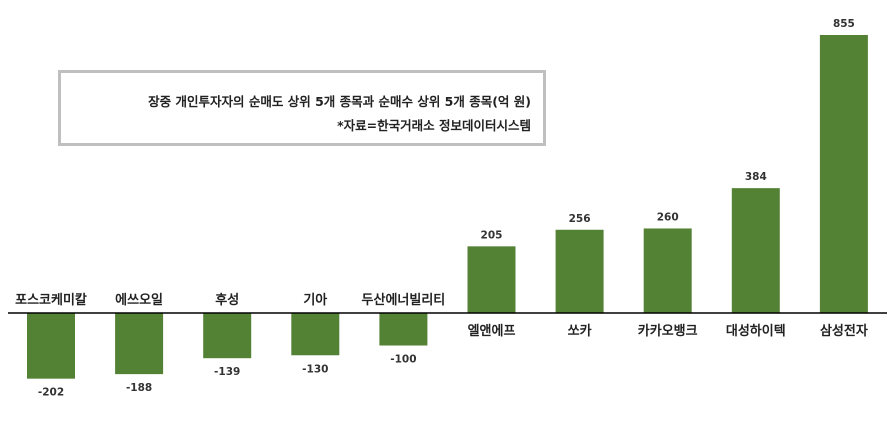 The height and width of the screenshot is (448, 895). I want to click on value-label-5: -100, so click(403, 360).